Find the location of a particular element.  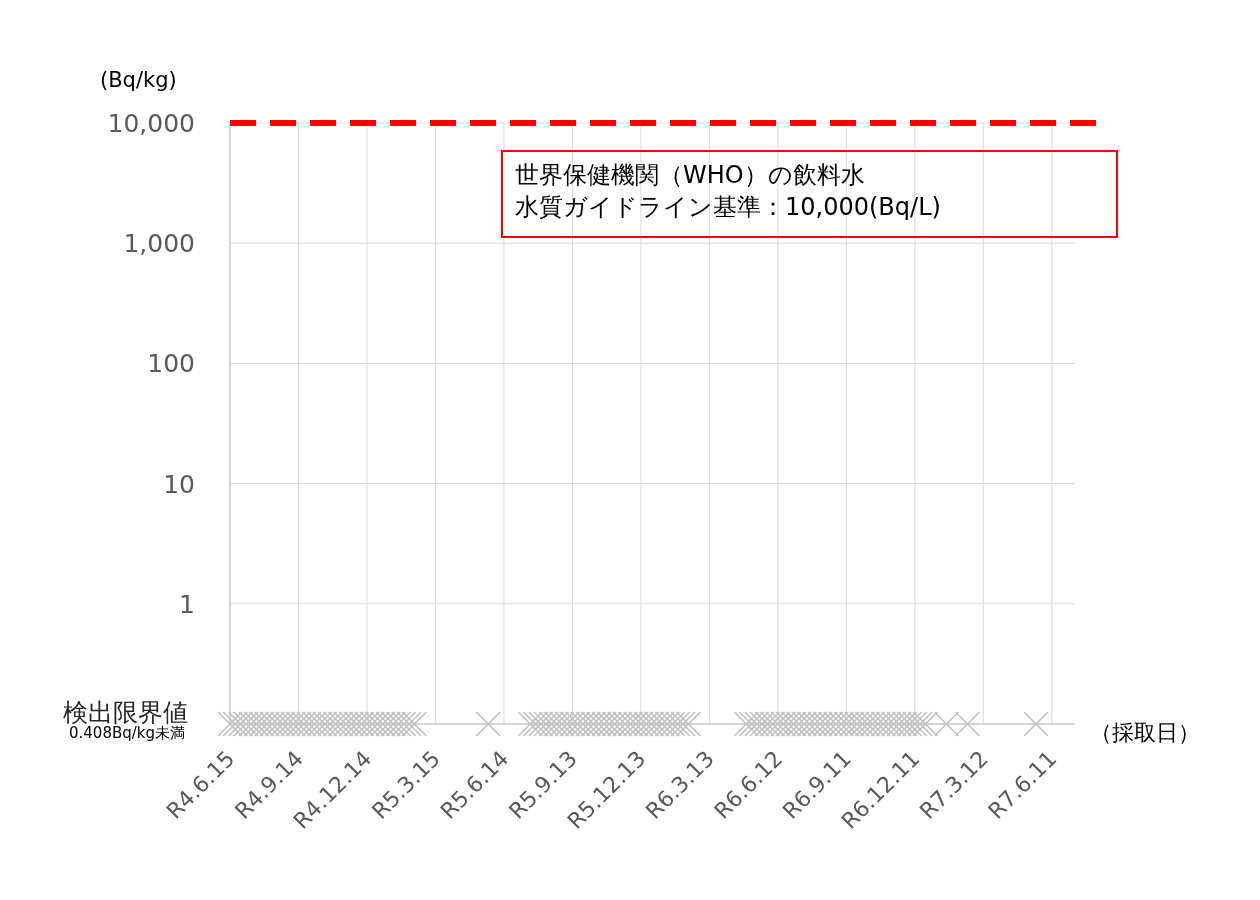

y-tick-label: 100 is located at coordinates (171, 364).